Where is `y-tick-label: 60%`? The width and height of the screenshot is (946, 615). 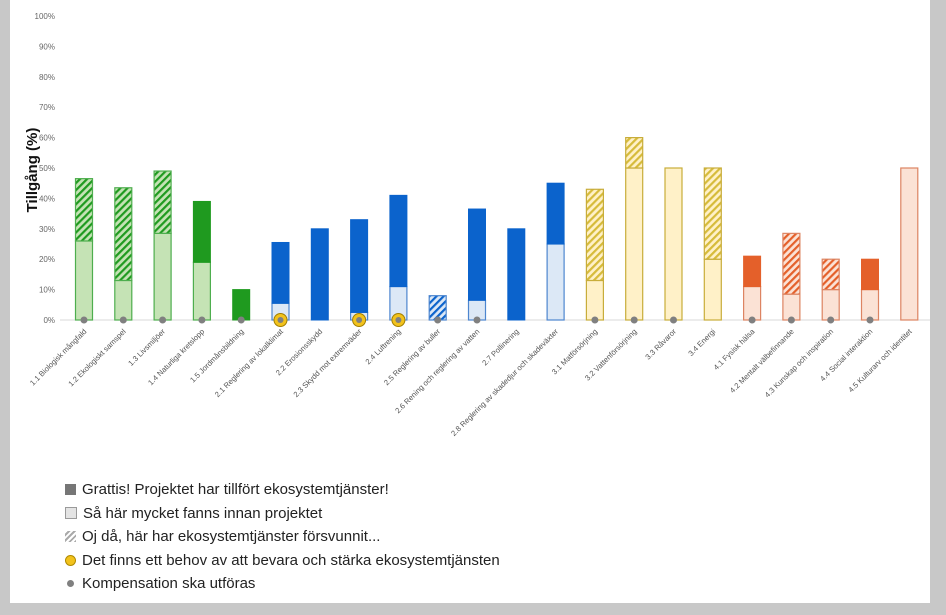
y-tick-label: 60% is located at coordinates (47, 138).